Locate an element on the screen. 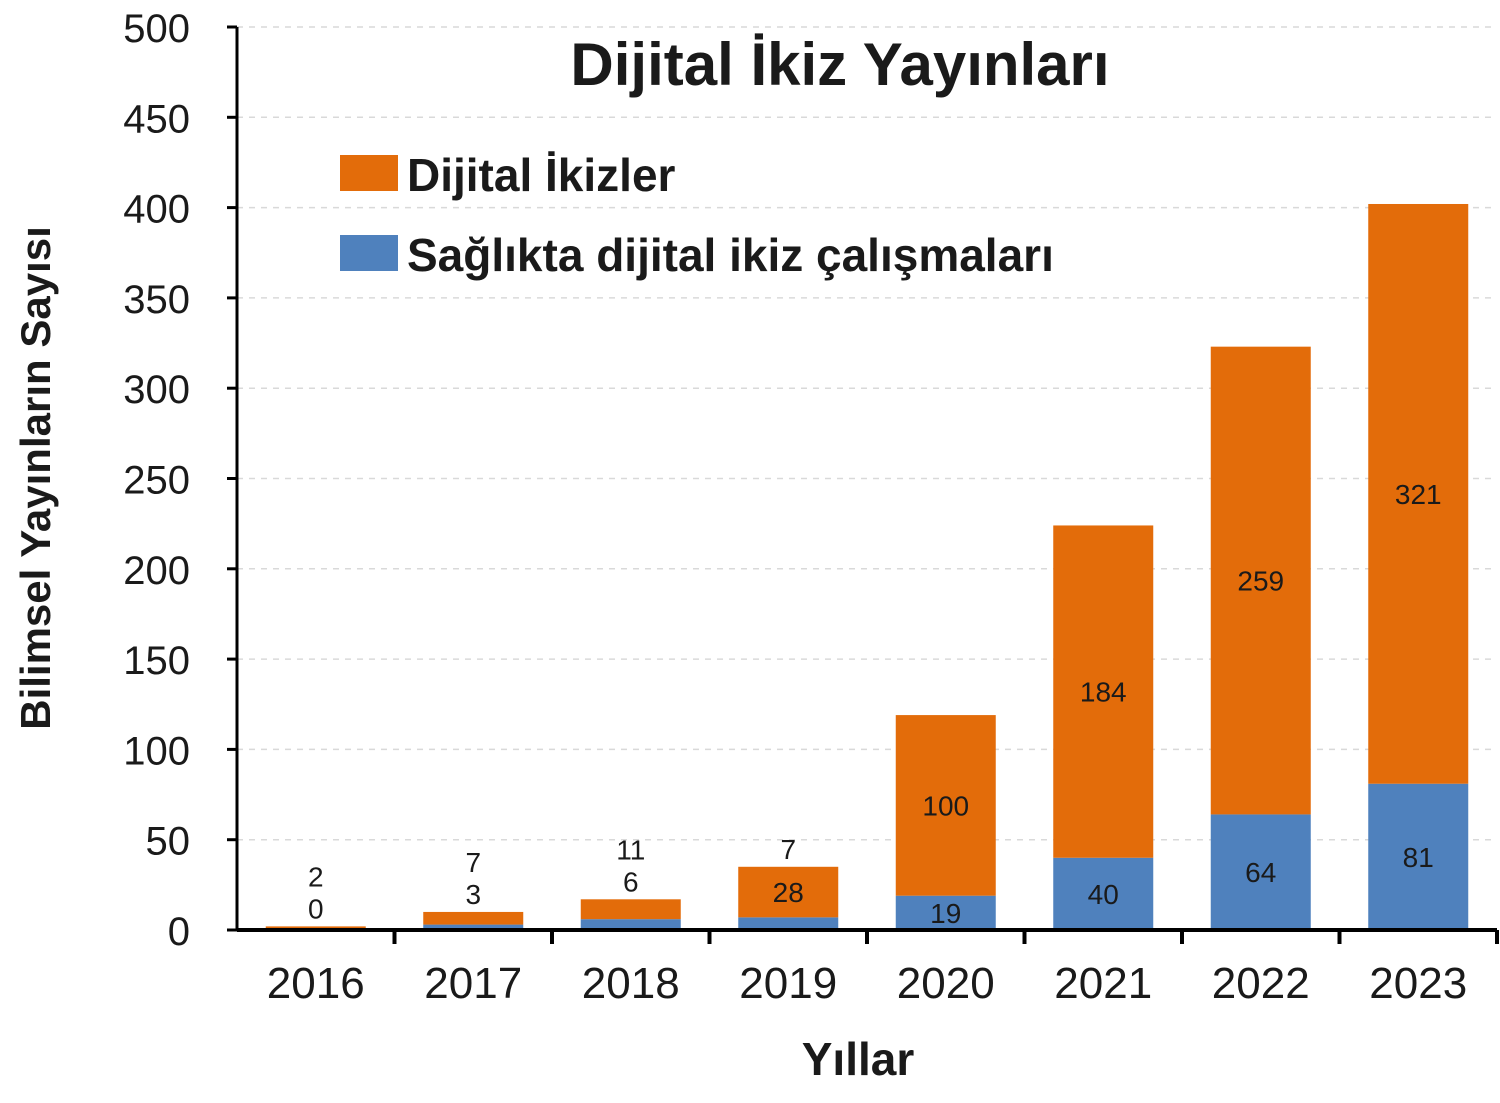  data-label: 28 is located at coordinates (788, 892).